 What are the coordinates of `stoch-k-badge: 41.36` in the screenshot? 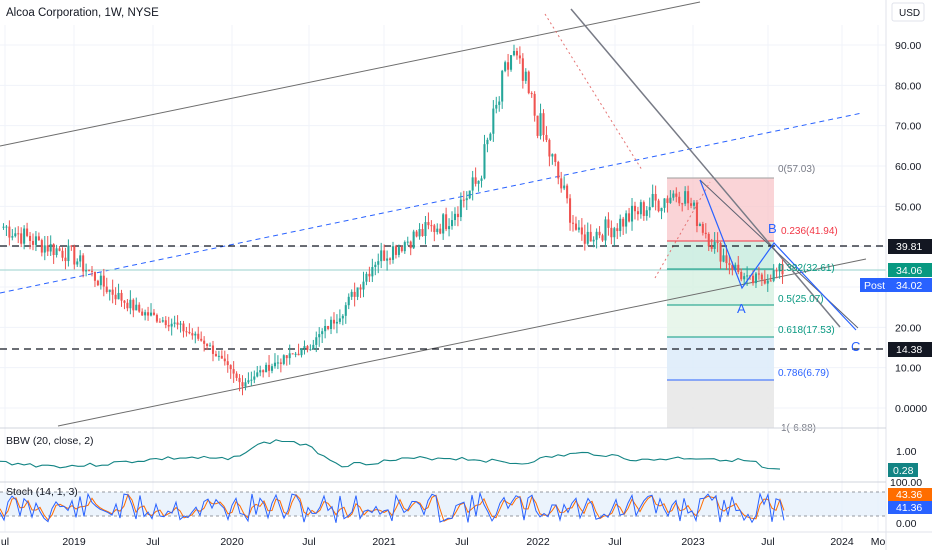 It's located at (909, 508).